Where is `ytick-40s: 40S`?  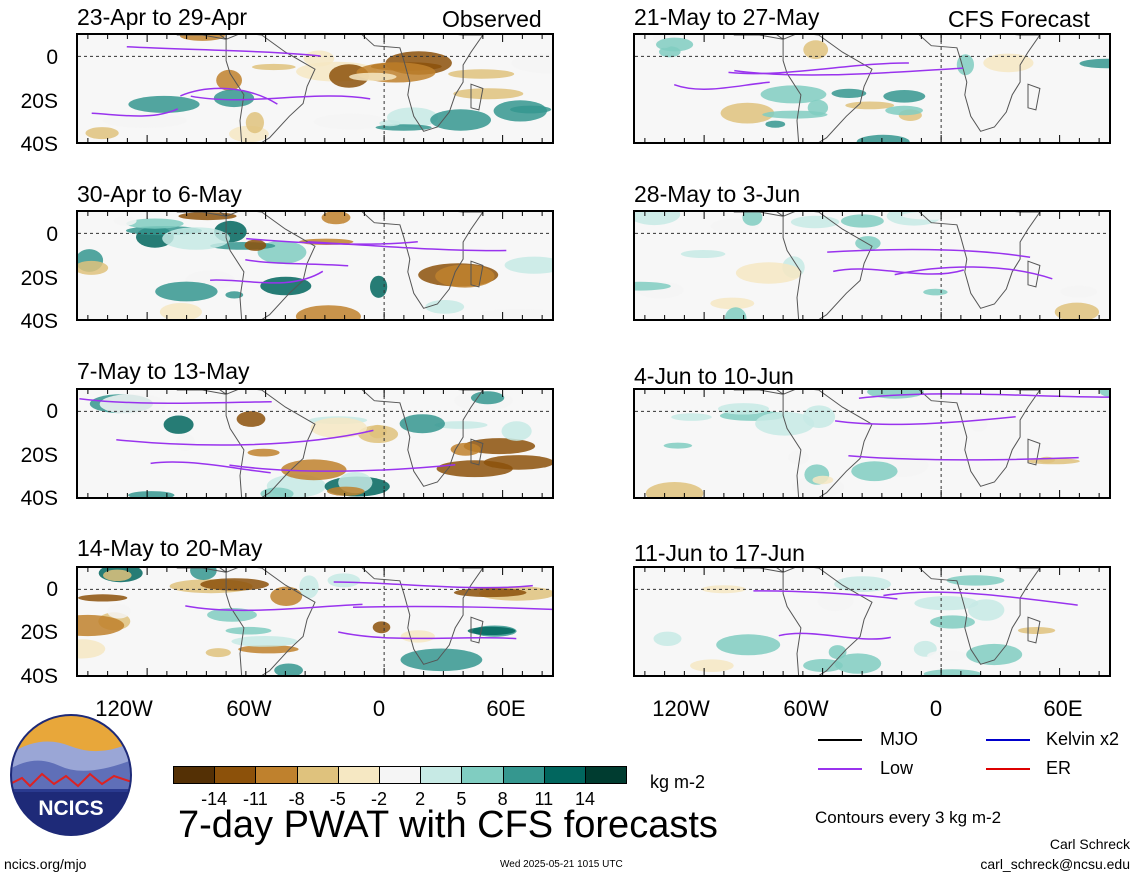 ytick-40s: 40S is located at coordinates (39, 321).